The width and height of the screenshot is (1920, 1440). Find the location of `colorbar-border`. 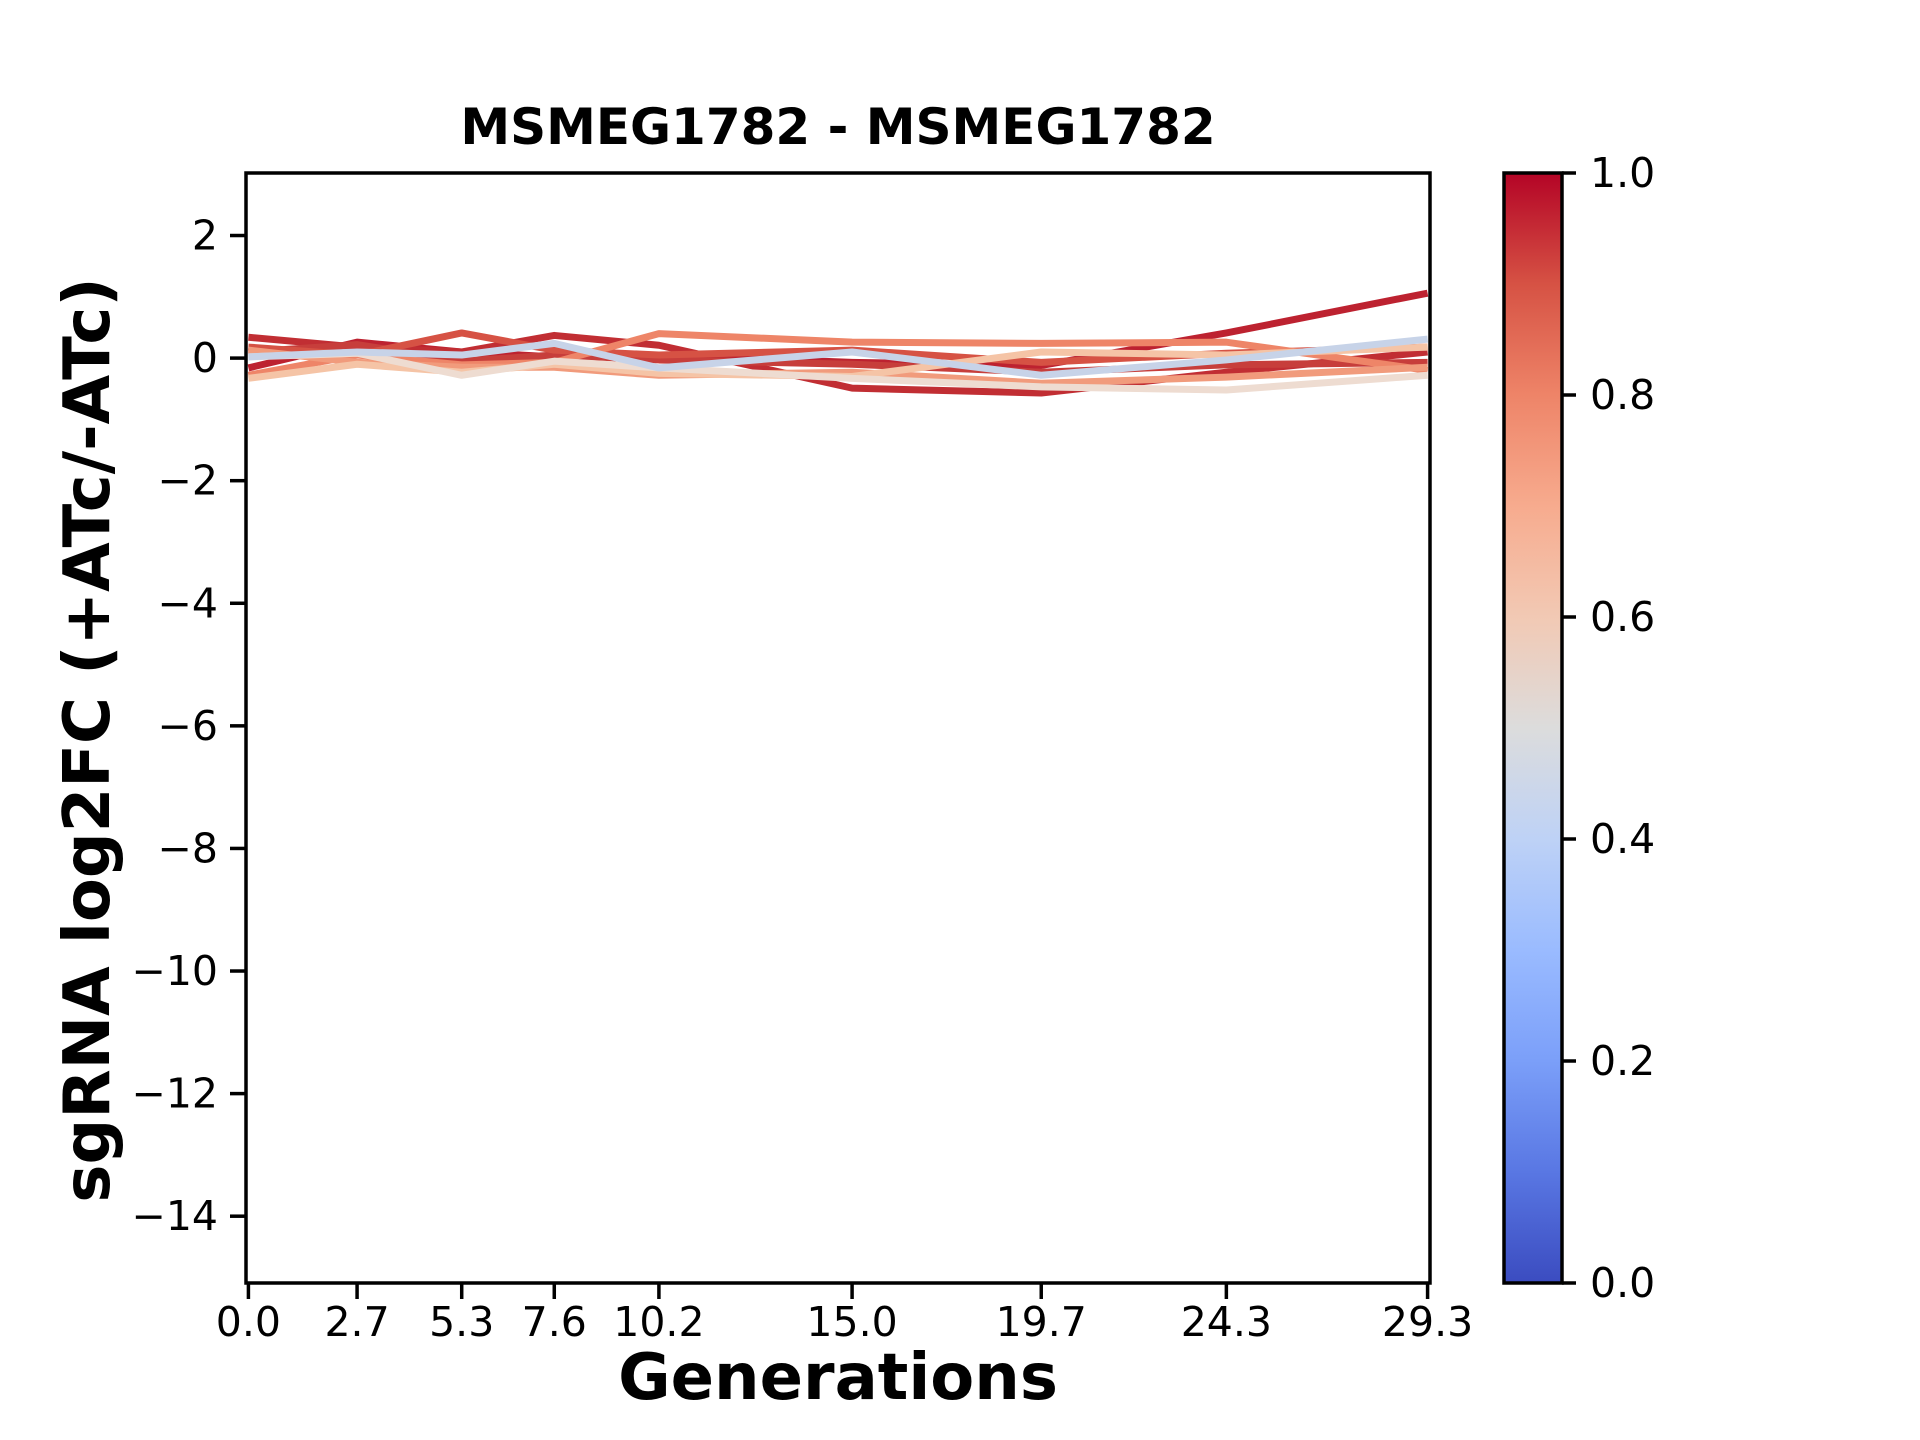

colorbar-border is located at coordinates (1533, 728).